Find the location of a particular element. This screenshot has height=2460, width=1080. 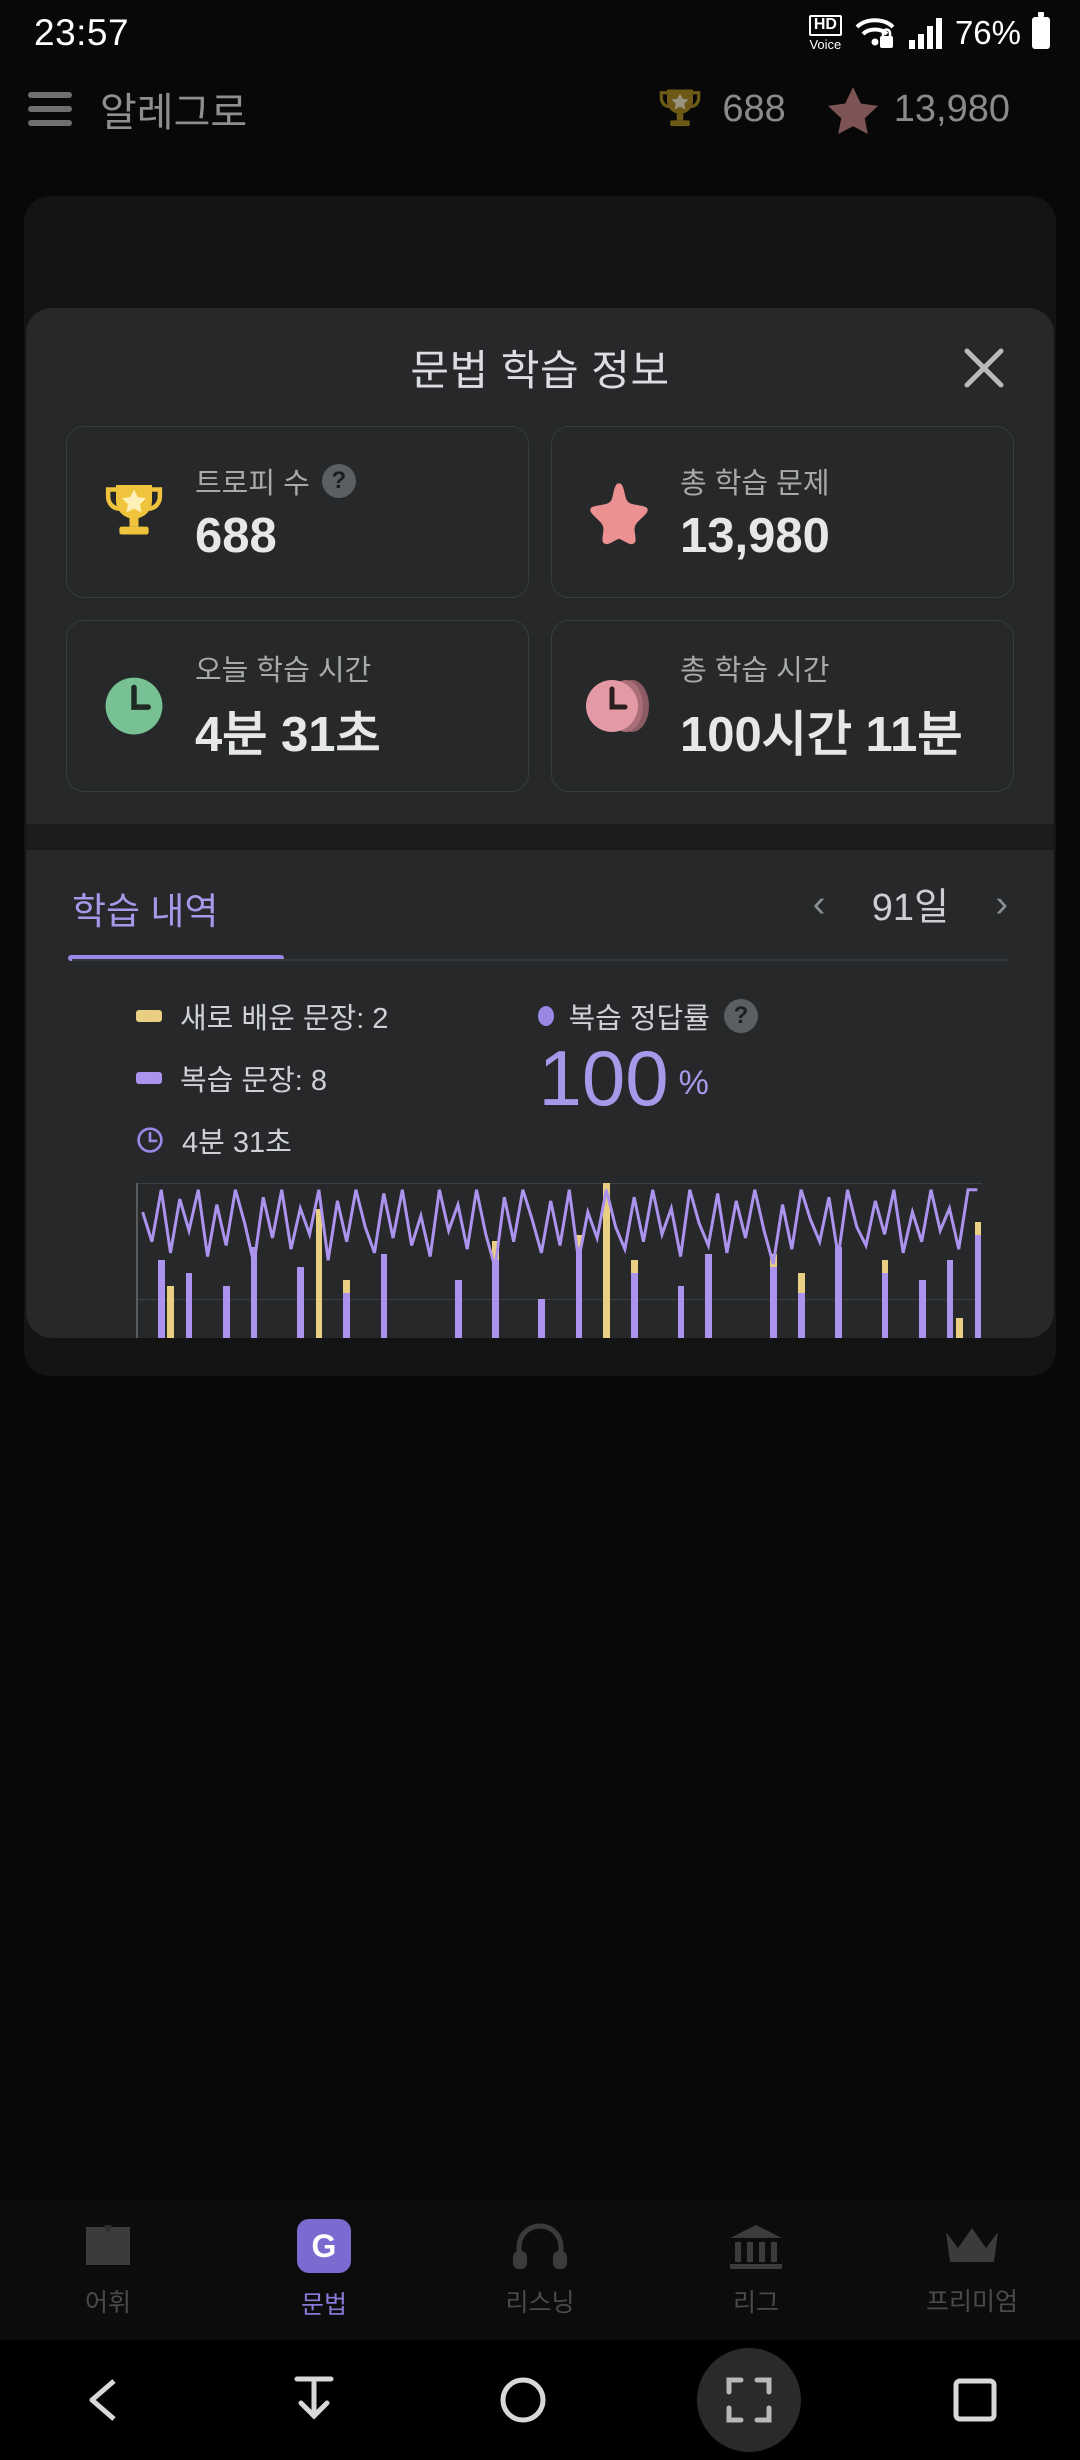

stat-card-label: 트로피 수 ? is located at coordinates (275, 481).